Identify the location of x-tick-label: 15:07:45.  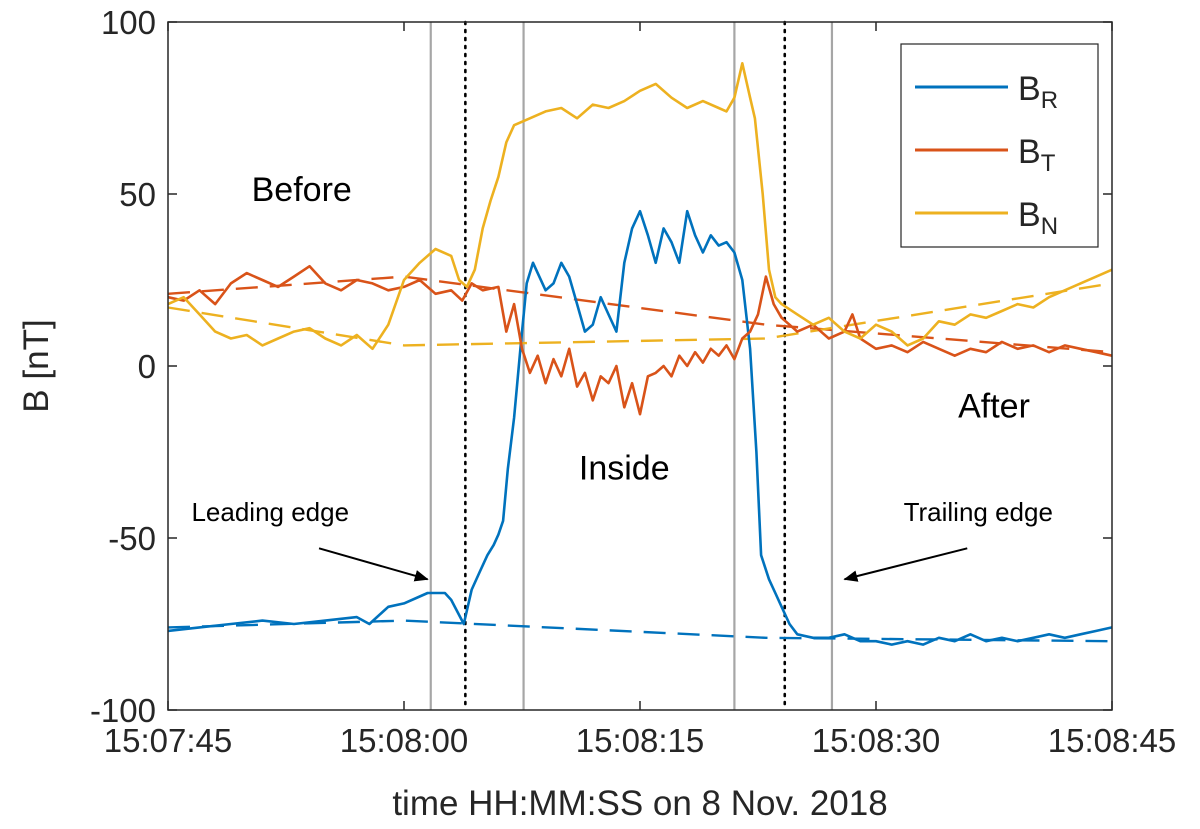
(168, 740).